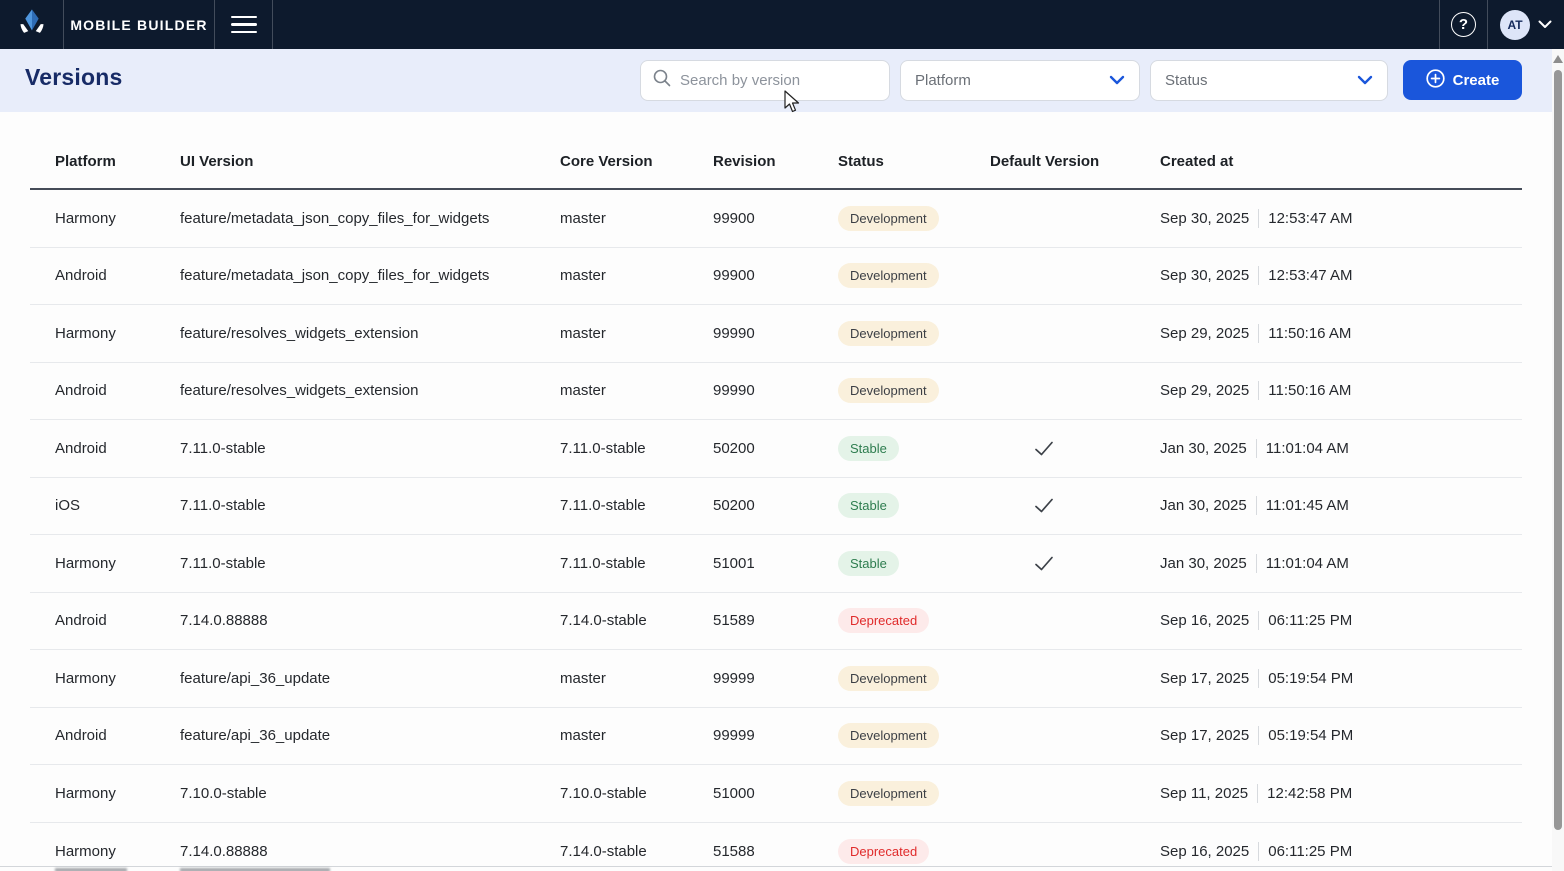  I want to click on status-filter-label: Status, so click(1186, 80).